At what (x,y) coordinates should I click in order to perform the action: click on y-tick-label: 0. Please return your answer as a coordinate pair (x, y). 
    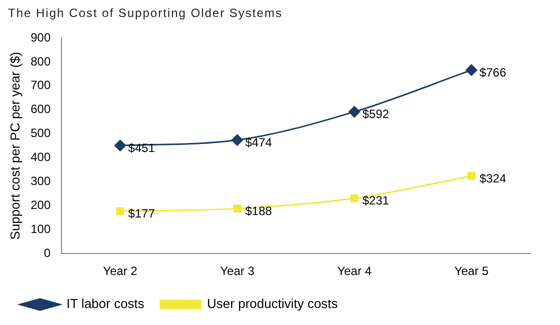
    Looking at the image, I should click on (47, 253).